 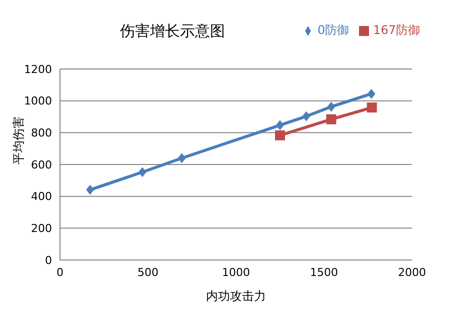 What do you see at coordinates (60, 272) in the screenshot?
I see `x-tick-label: 0` at bounding box center [60, 272].